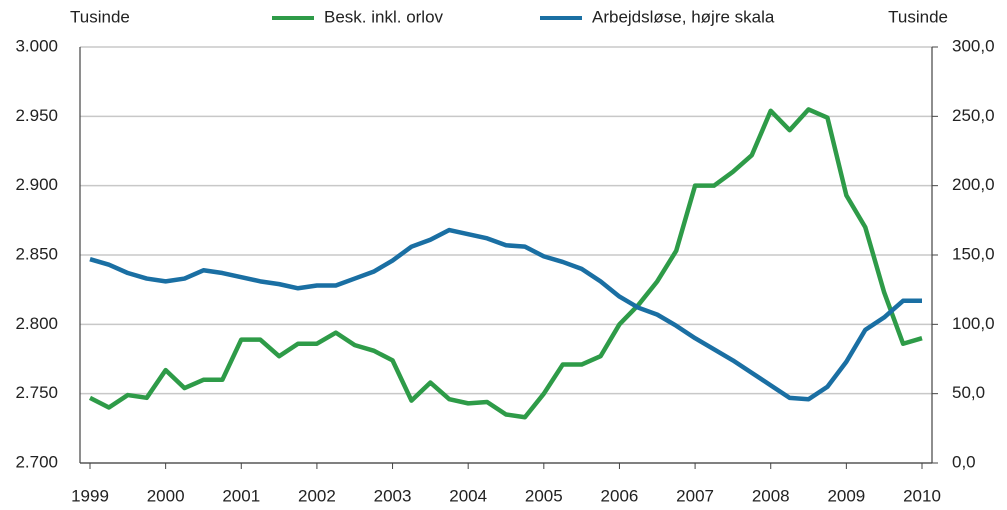  I want to click on x-tick-label: 1999, so click(90, 495).